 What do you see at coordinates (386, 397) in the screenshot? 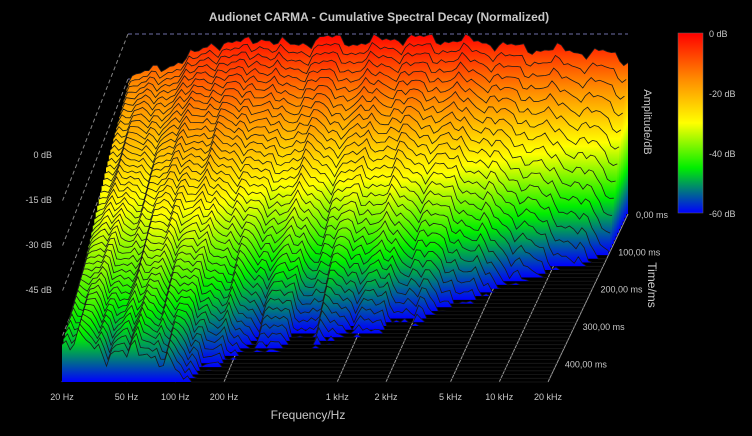
I see `x-tick-label: 2 kHz` at bounding box center [386, 397].